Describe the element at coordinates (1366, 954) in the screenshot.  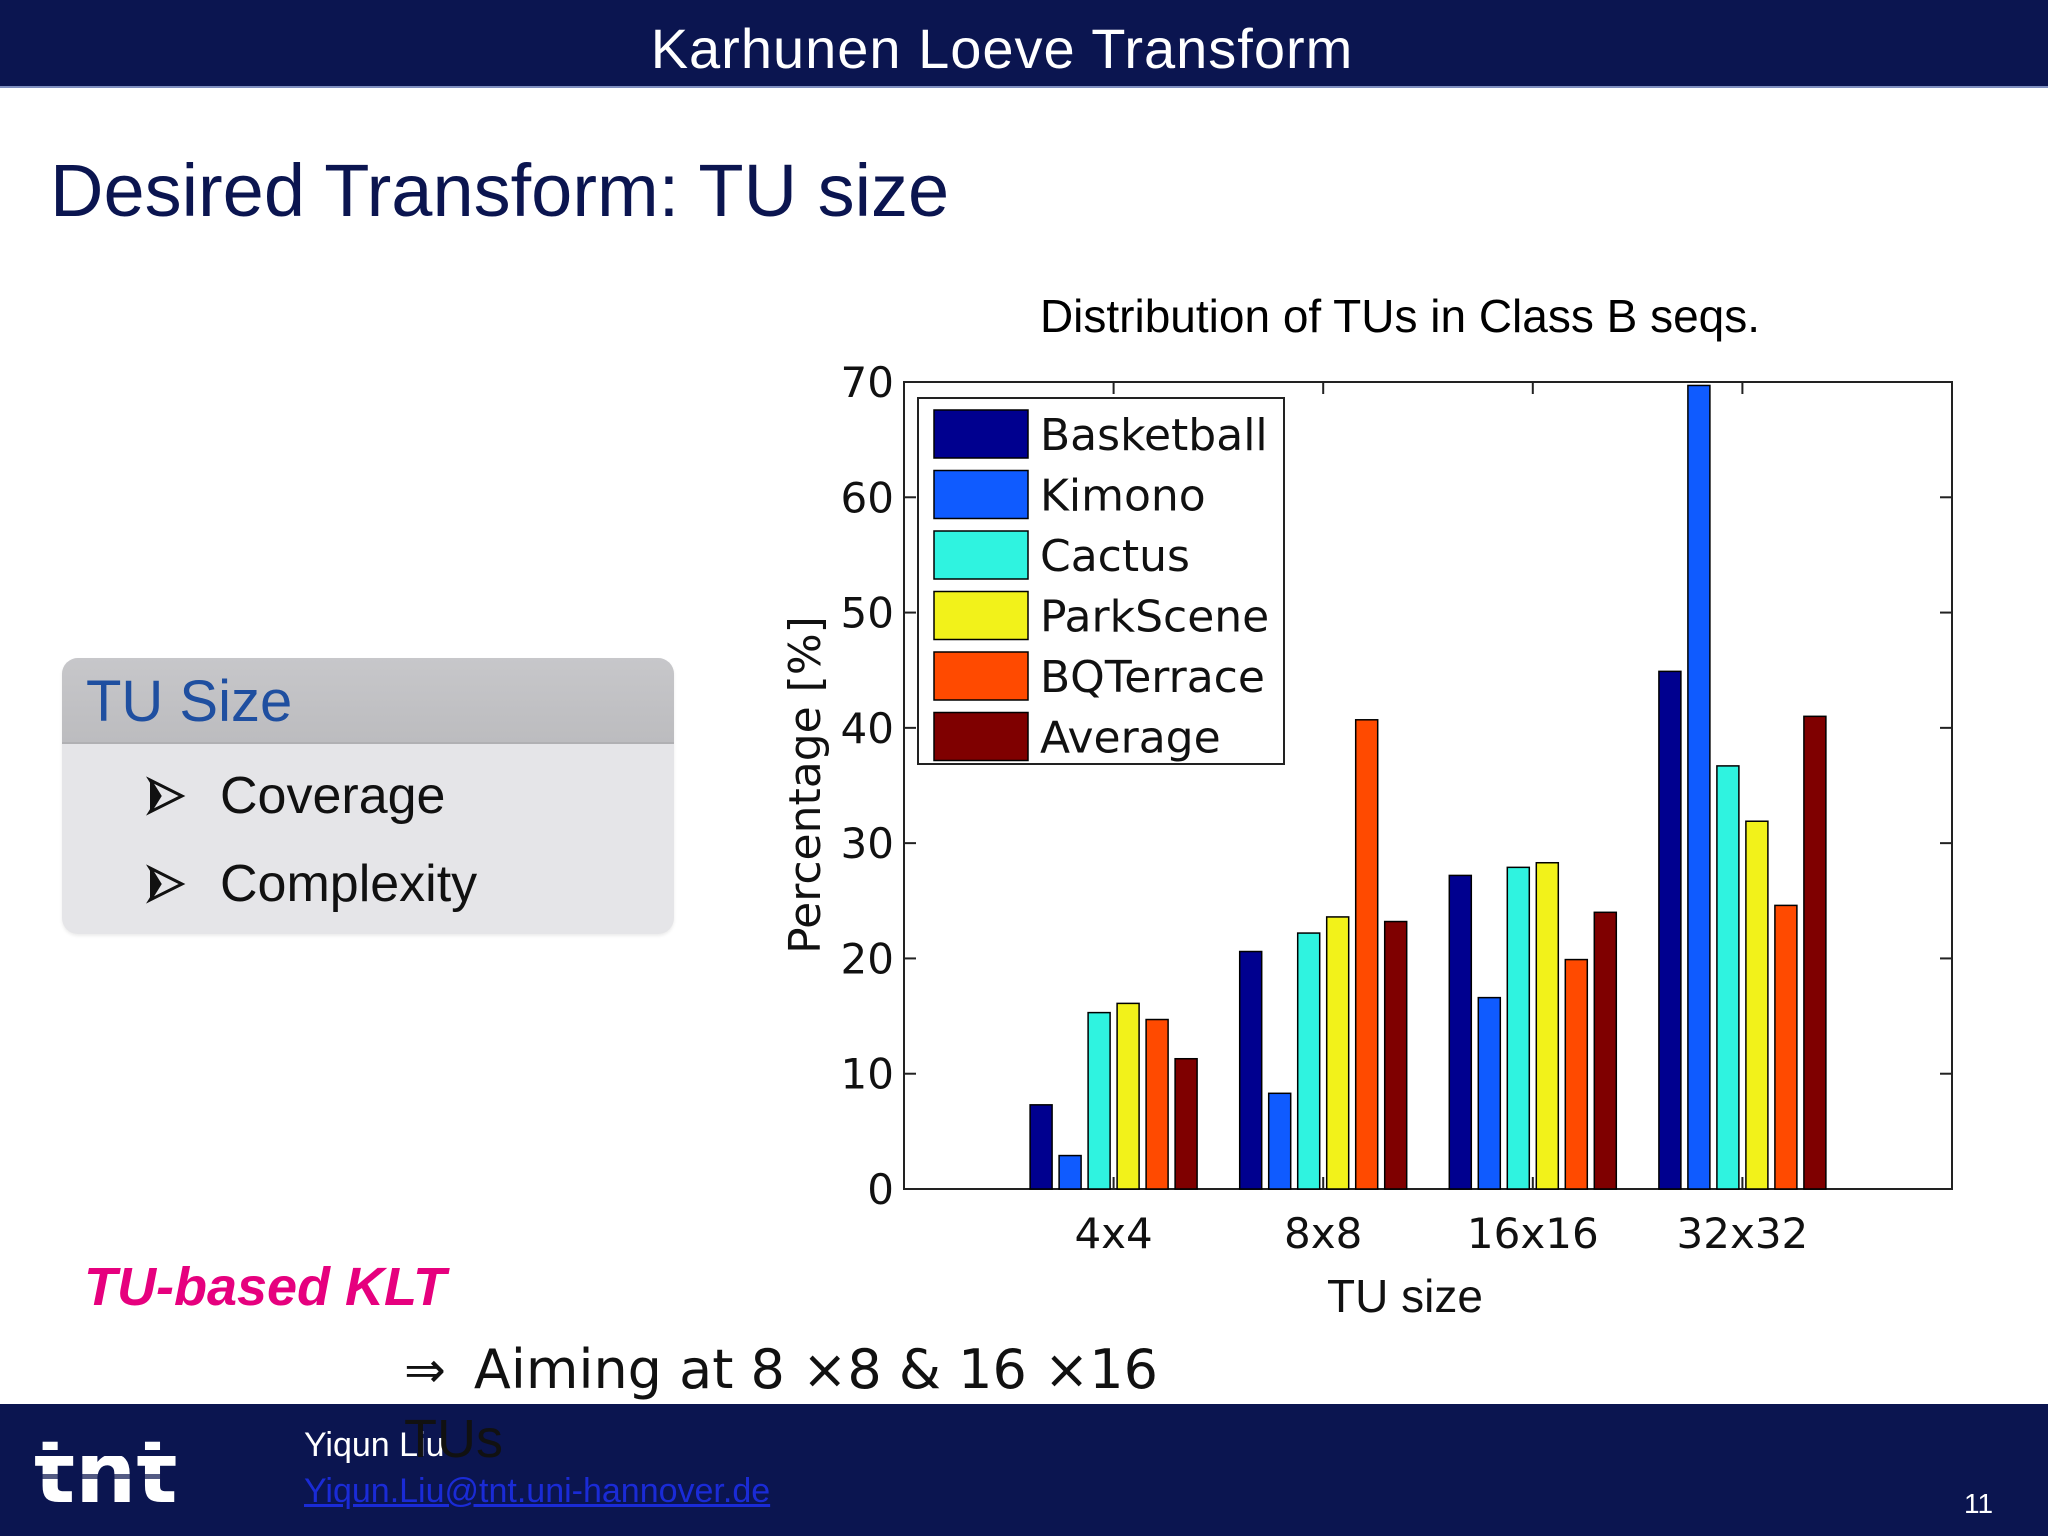
I see `bar-bqterrace-8x8` at that location.